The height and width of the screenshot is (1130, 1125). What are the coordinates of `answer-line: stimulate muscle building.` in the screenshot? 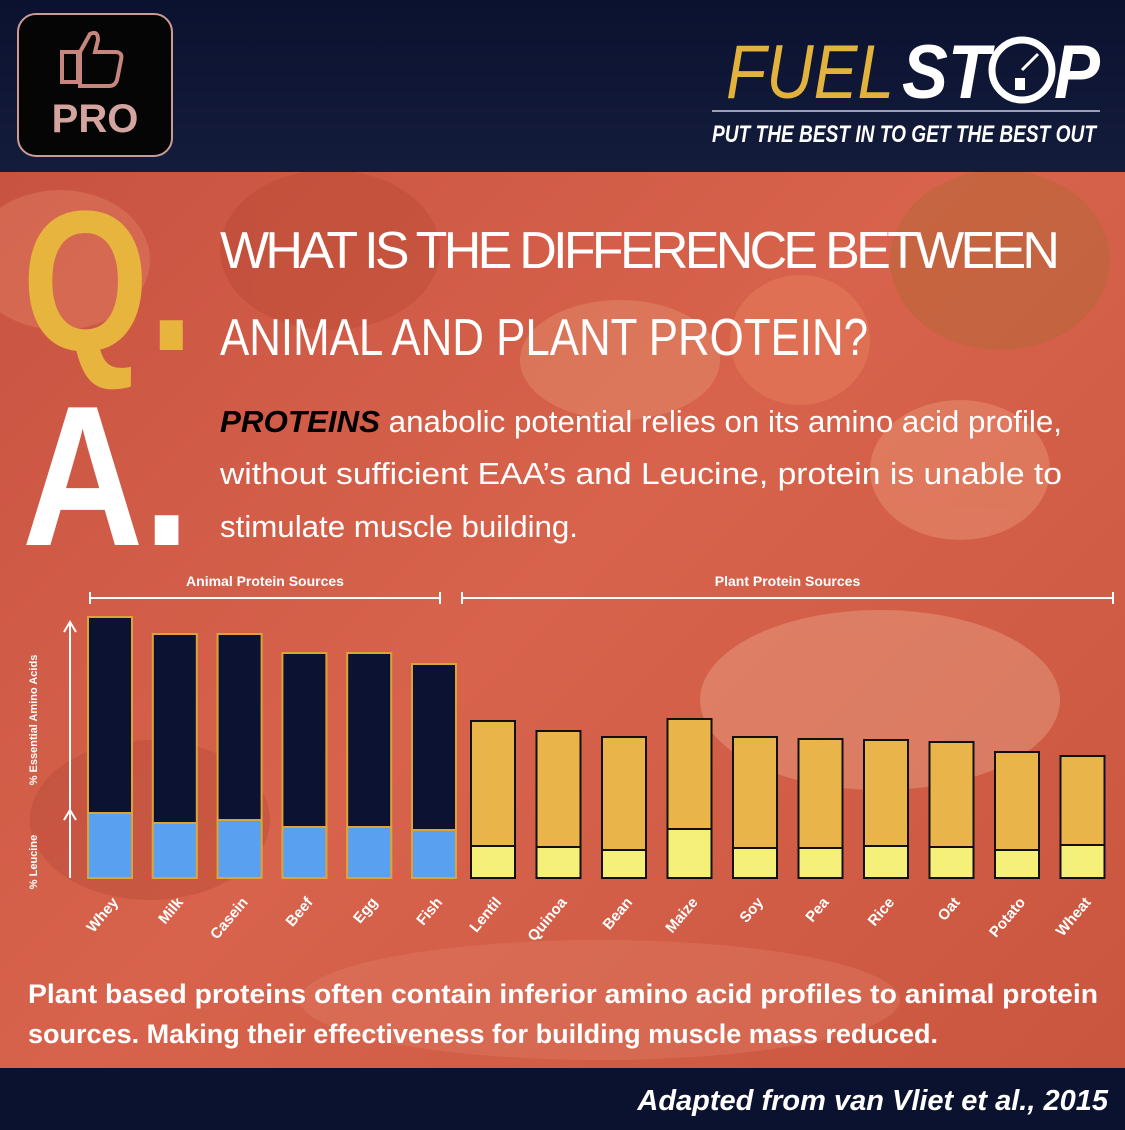 It's located at (399, 526).